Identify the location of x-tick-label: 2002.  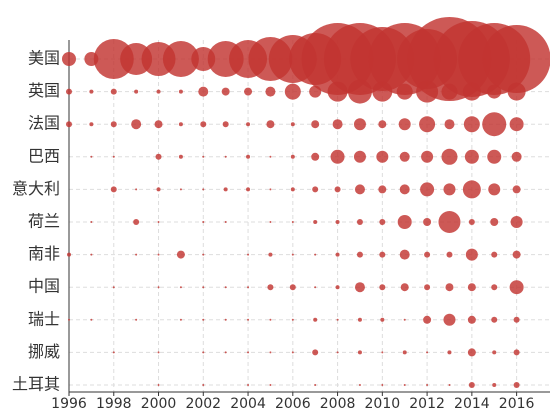
(203, 404).